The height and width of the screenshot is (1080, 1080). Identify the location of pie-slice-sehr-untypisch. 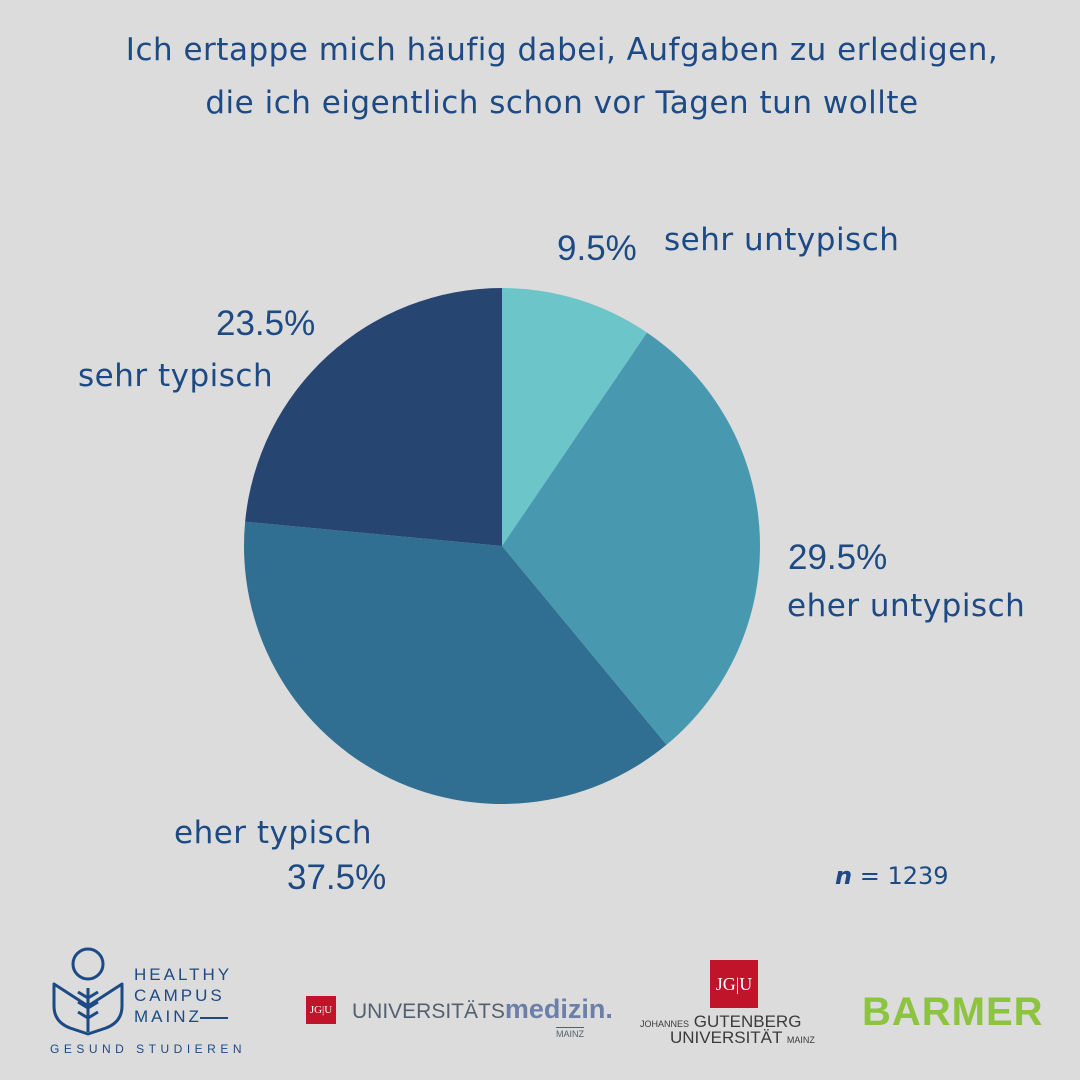
(575, 417).